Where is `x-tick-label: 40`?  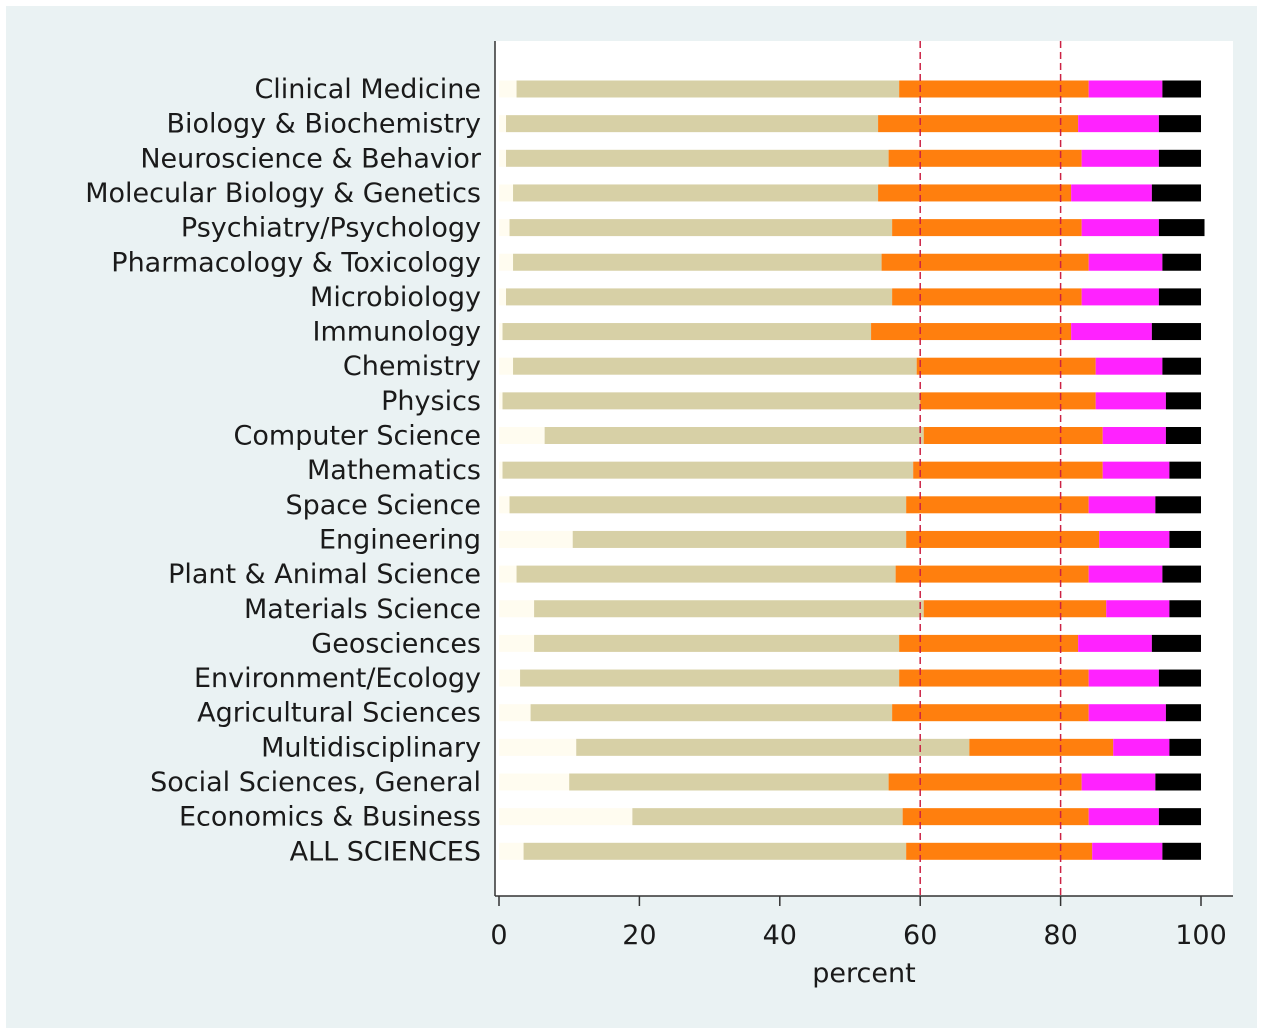
x-tick-label: 40 is located at coordinates (780, 935).